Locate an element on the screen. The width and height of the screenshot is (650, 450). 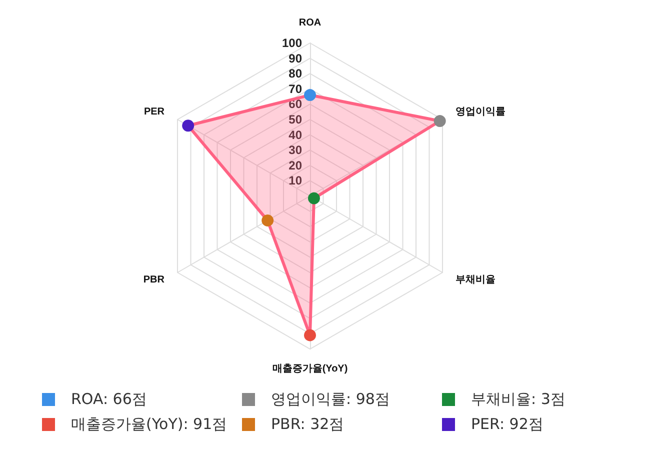
y-tick-label: 100 is located at coordinates (292, 43).